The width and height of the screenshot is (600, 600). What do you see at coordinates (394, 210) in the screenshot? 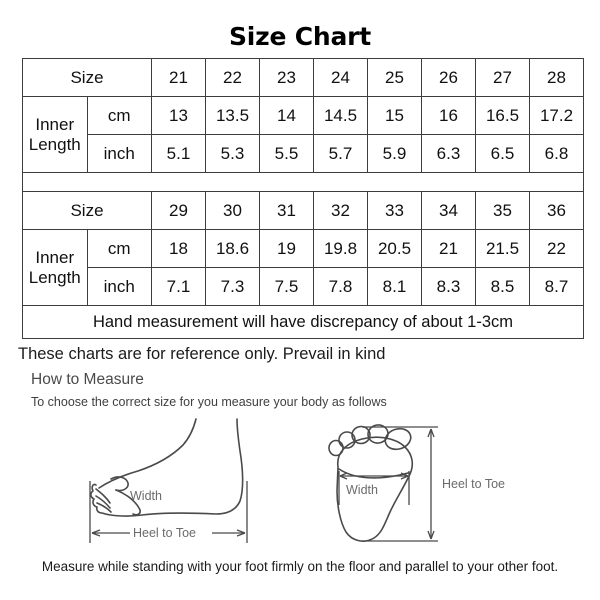
I see `size-value: 33` at bounding box center [394, 210].